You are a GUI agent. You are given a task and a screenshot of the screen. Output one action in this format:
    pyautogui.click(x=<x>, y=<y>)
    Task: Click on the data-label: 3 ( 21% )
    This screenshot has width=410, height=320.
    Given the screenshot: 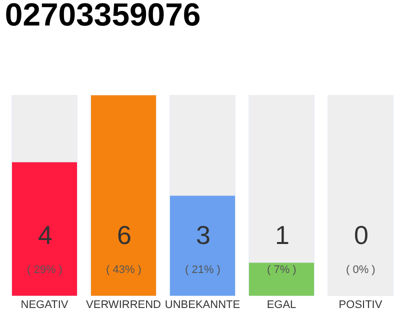 What is the action you would take?
    pyautogui.click(x=202, y=248)
    